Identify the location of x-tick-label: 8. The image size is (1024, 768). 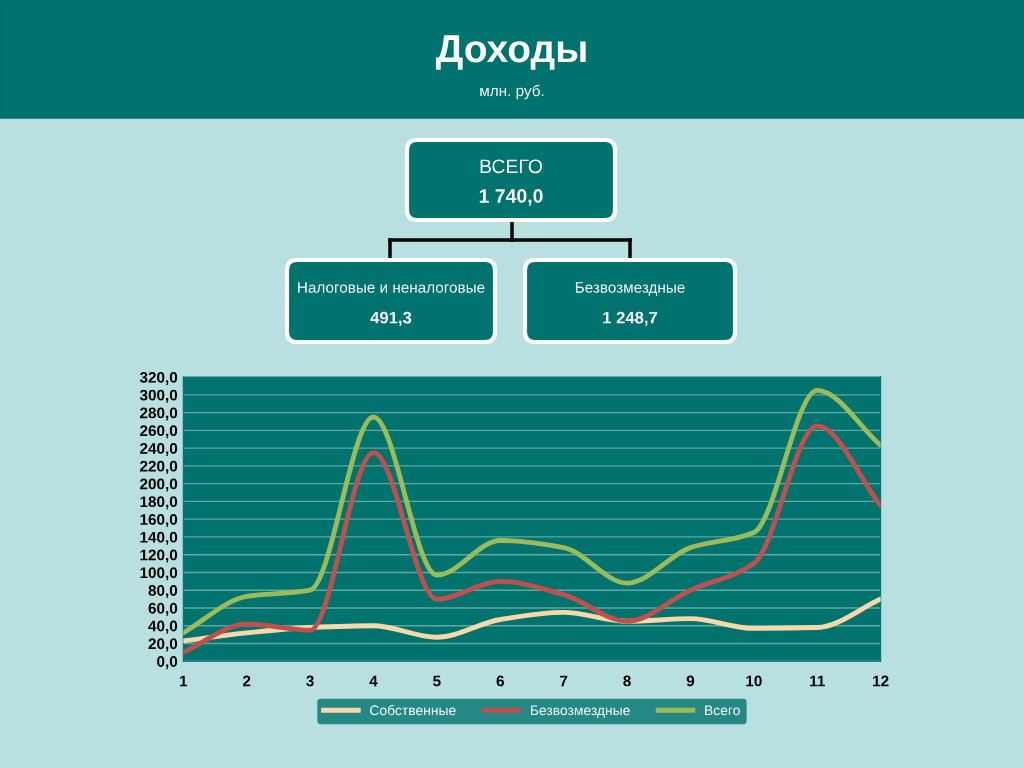
(627, 681).